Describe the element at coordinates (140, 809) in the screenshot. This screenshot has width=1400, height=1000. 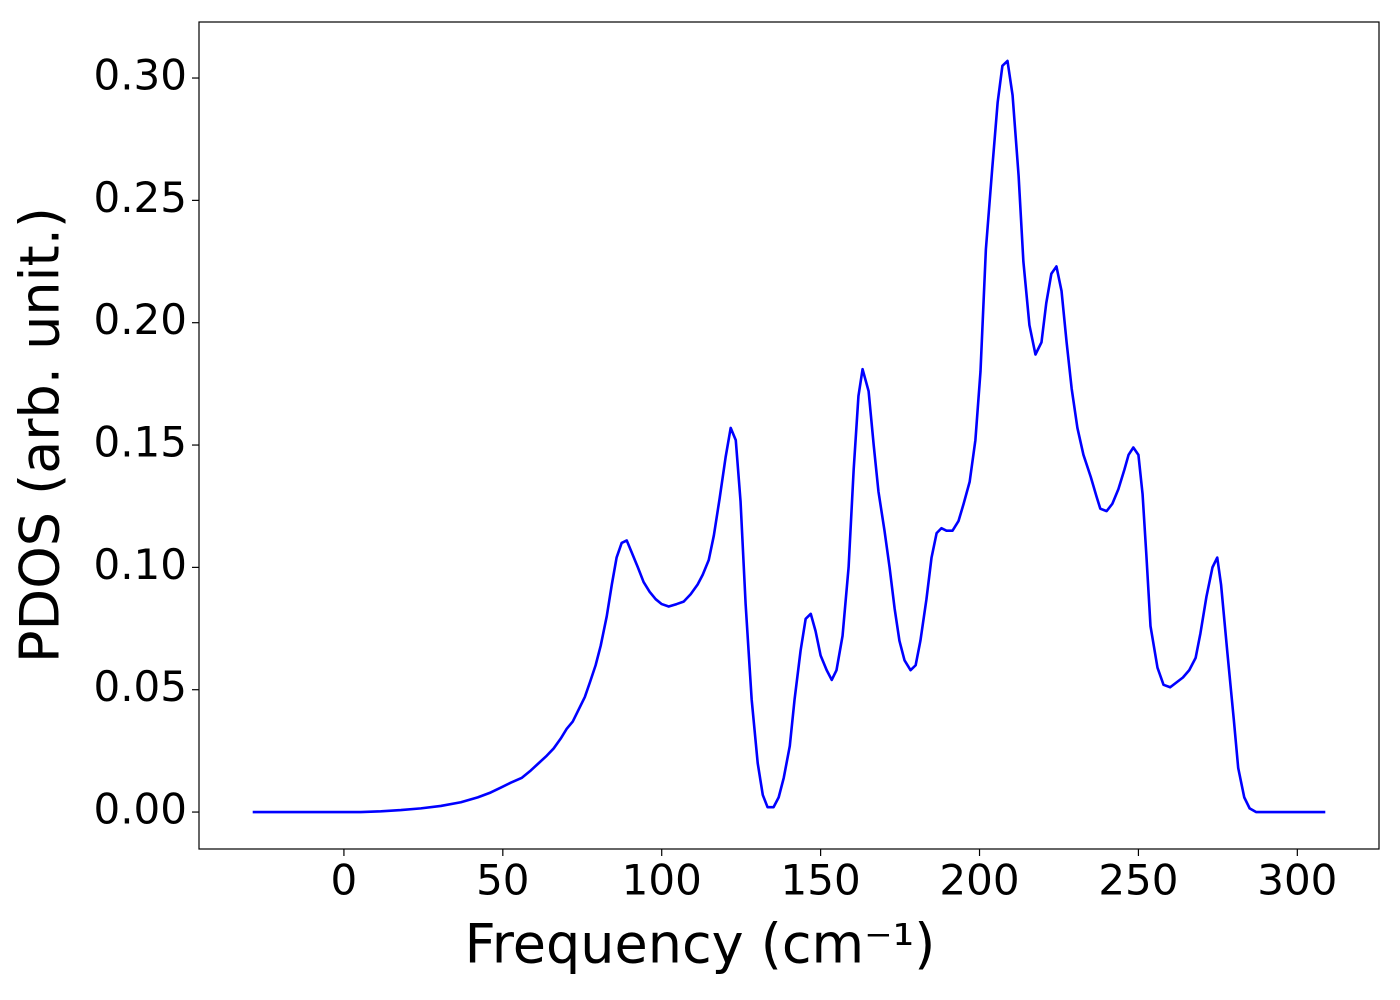
I see `y-tick-label: 0.00` at that location.